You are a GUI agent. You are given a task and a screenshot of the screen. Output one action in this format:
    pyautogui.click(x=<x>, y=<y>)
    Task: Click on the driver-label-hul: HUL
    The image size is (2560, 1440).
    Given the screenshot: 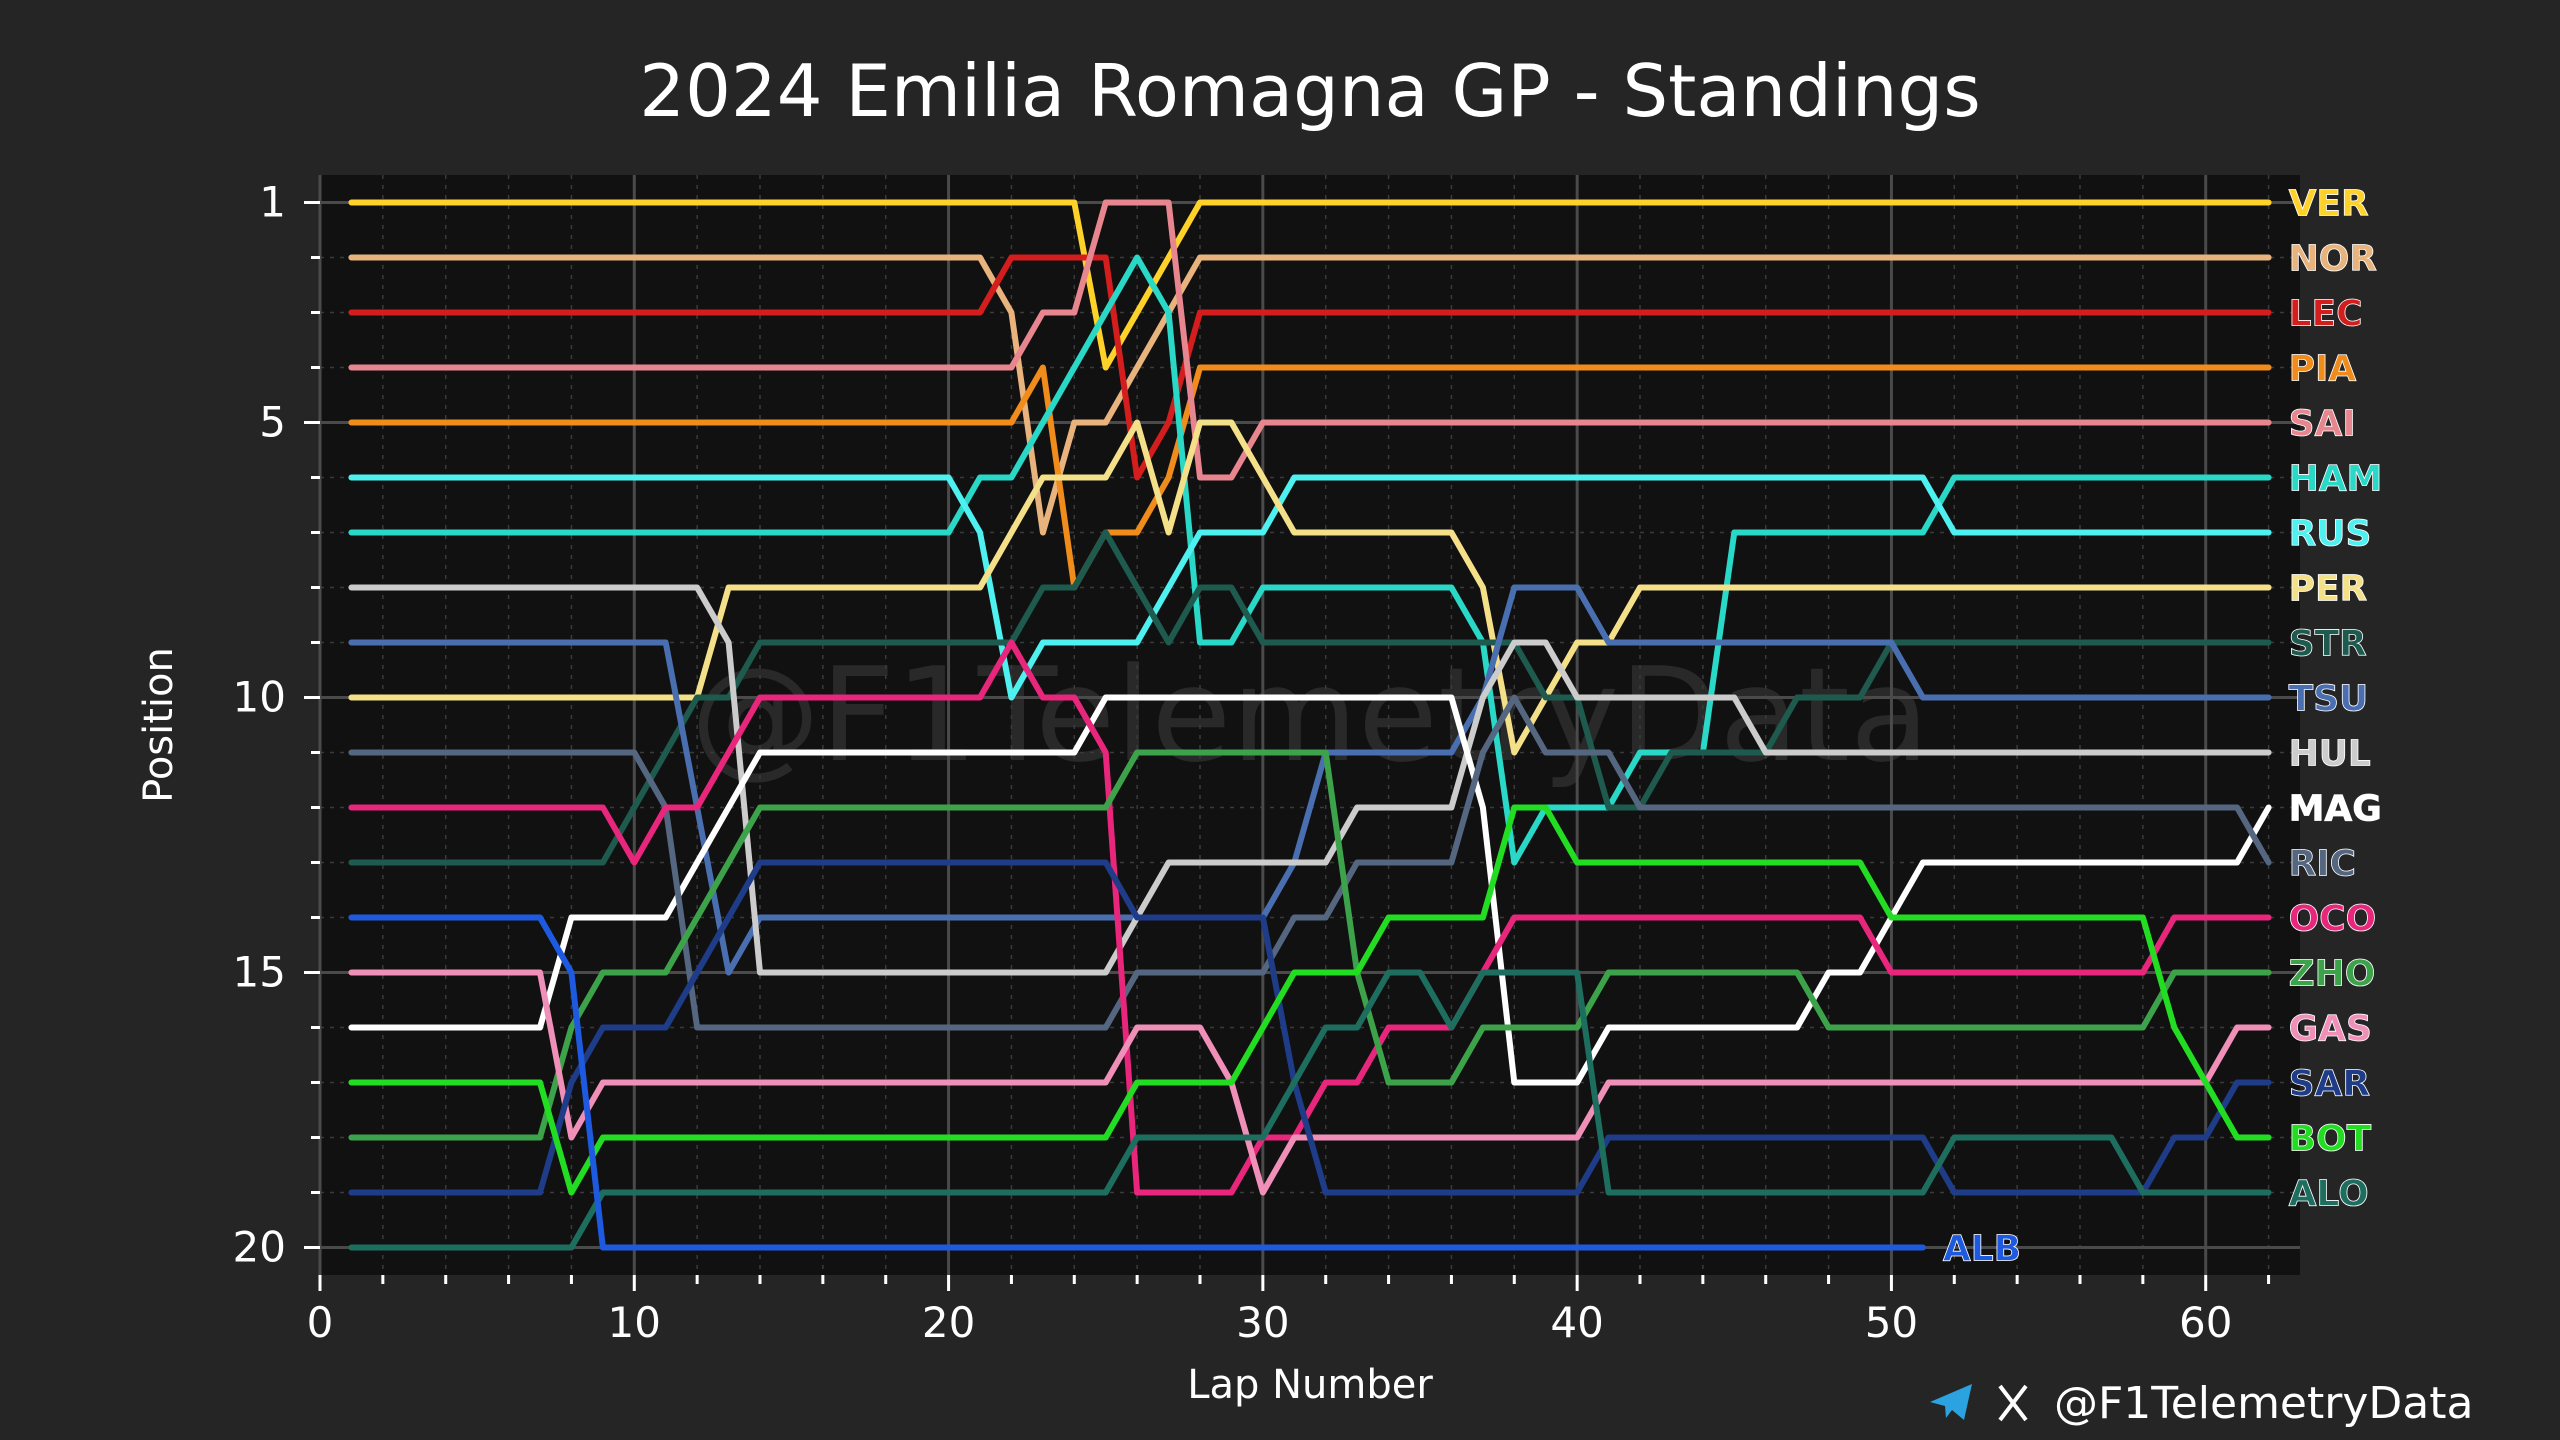 What is the action you would take?
    pyautogui.click(x=2330, y=754)
    